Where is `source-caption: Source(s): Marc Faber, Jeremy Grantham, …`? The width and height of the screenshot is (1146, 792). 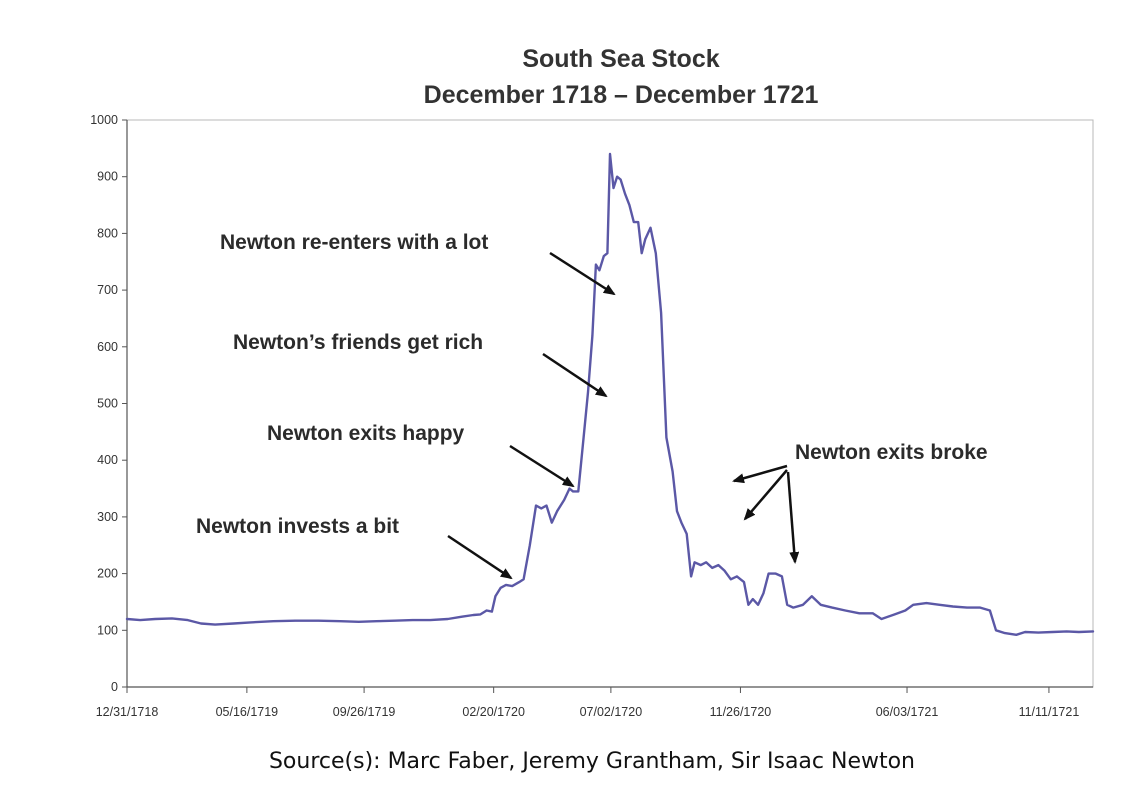
source-caption: Source(s): Marc Faber, Jeremy Grantham, … is located at coordinates (592, 761).